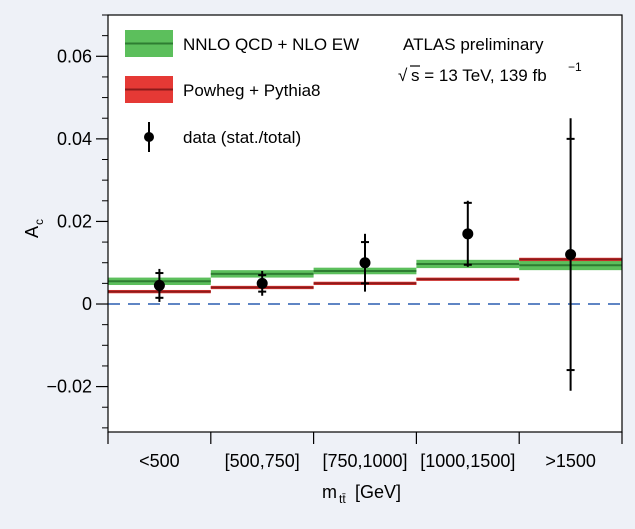 This screenshot has width=635, height=529. What do you see at coordinates (39, 222) in the screenshot?
I see `y-axis-title-sub: c` at bounding box center [39, 222].